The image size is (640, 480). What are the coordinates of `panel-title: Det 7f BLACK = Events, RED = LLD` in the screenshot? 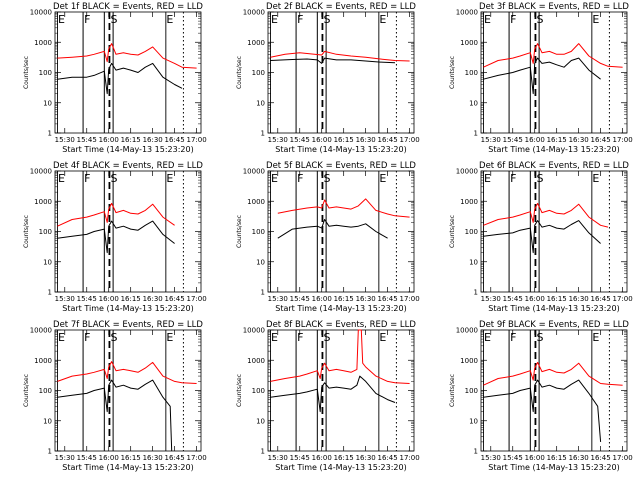 It's located at (128, 325).